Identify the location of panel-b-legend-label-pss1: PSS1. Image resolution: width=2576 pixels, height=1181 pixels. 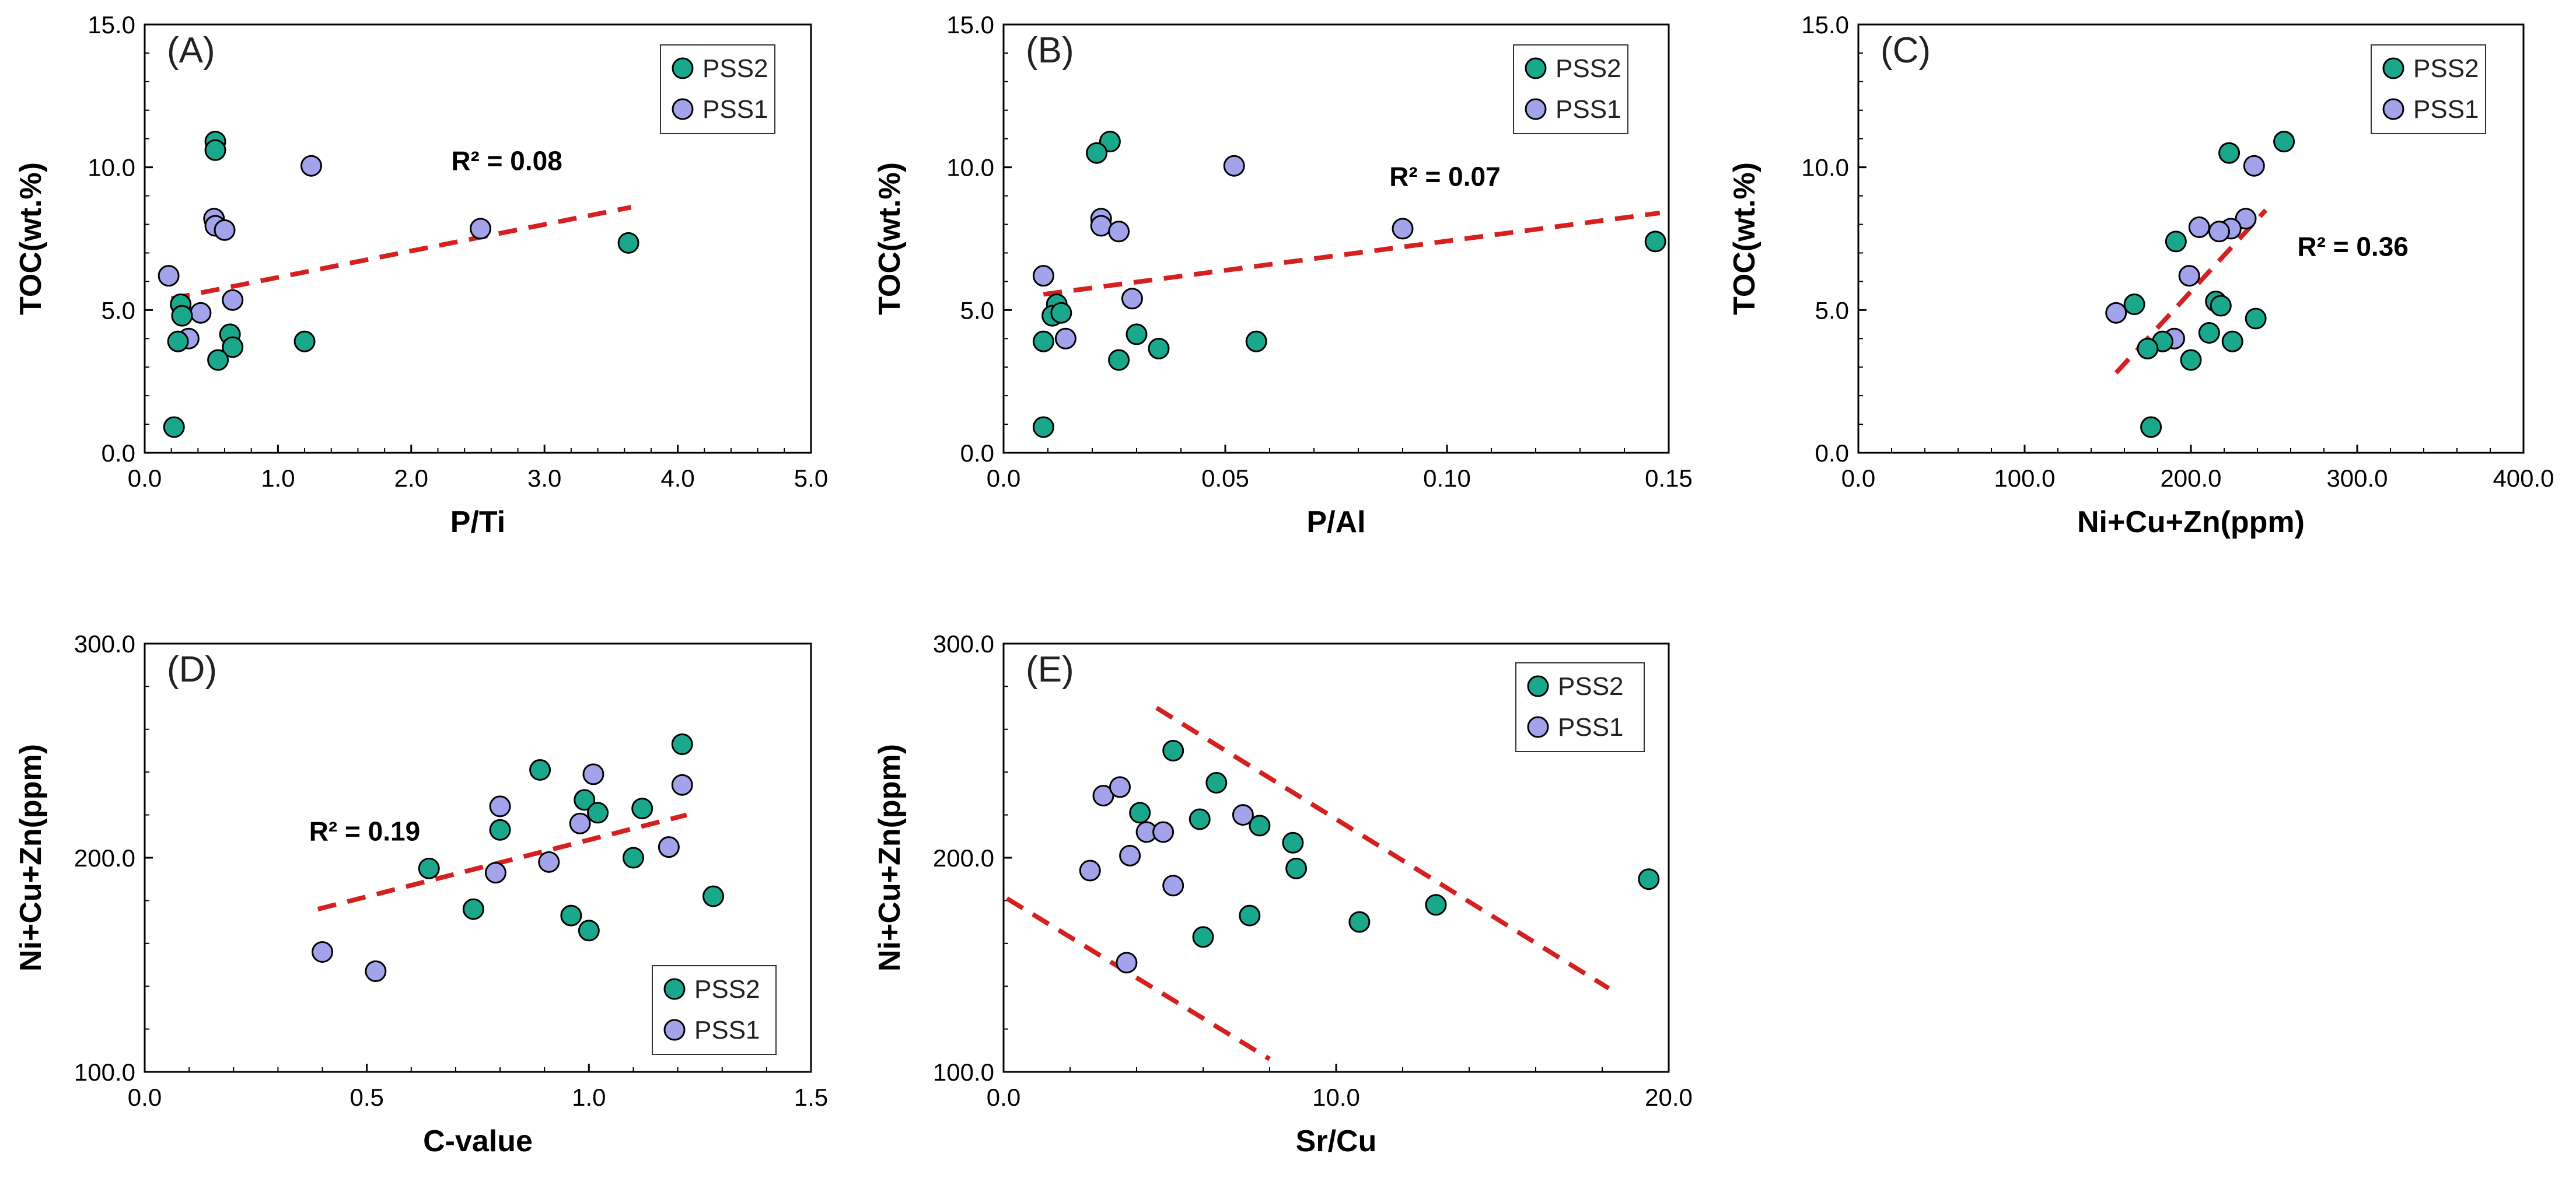
(1588, 109).